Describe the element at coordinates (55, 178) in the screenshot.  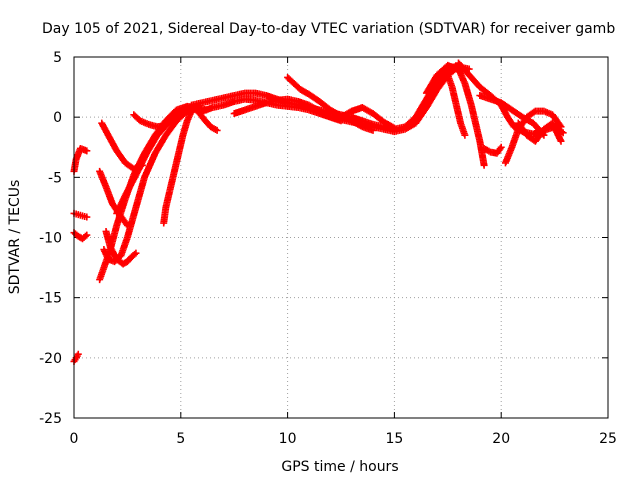
I see `y-tick-label: -5` at that location.